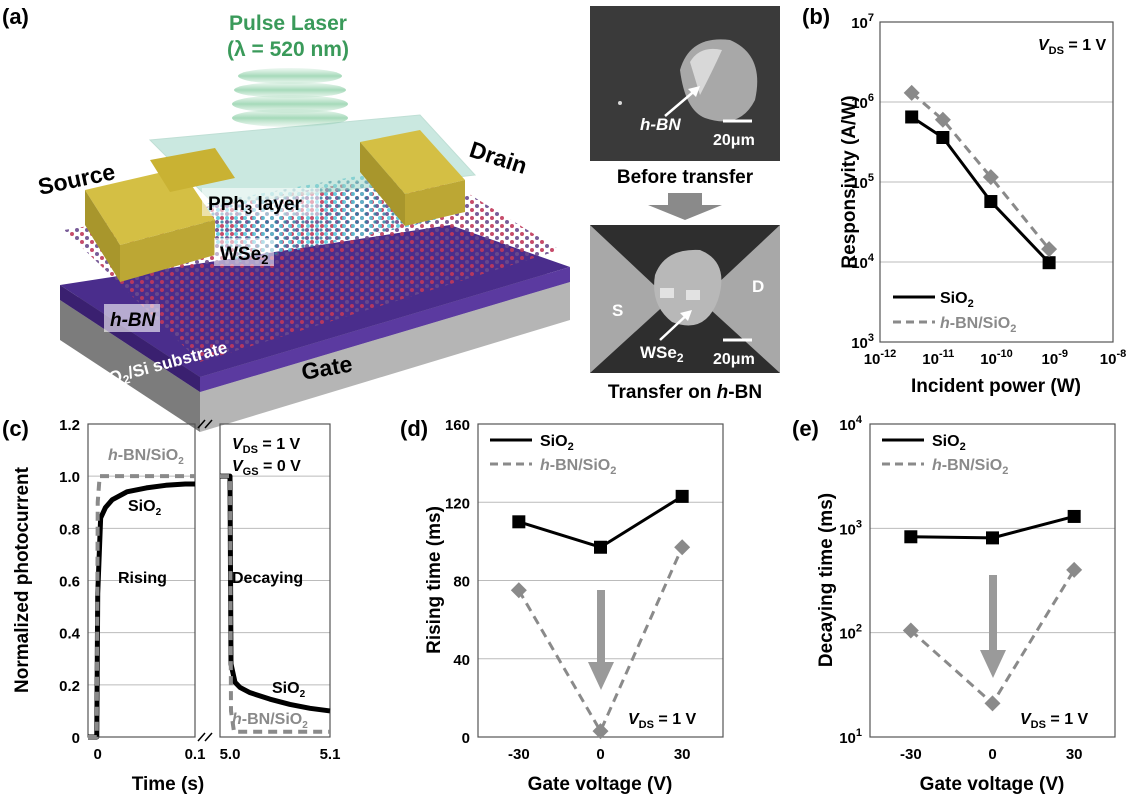 The width and height of the screenshot is (1142, 795). I want to click on panel-e-series, so click(992, 610).